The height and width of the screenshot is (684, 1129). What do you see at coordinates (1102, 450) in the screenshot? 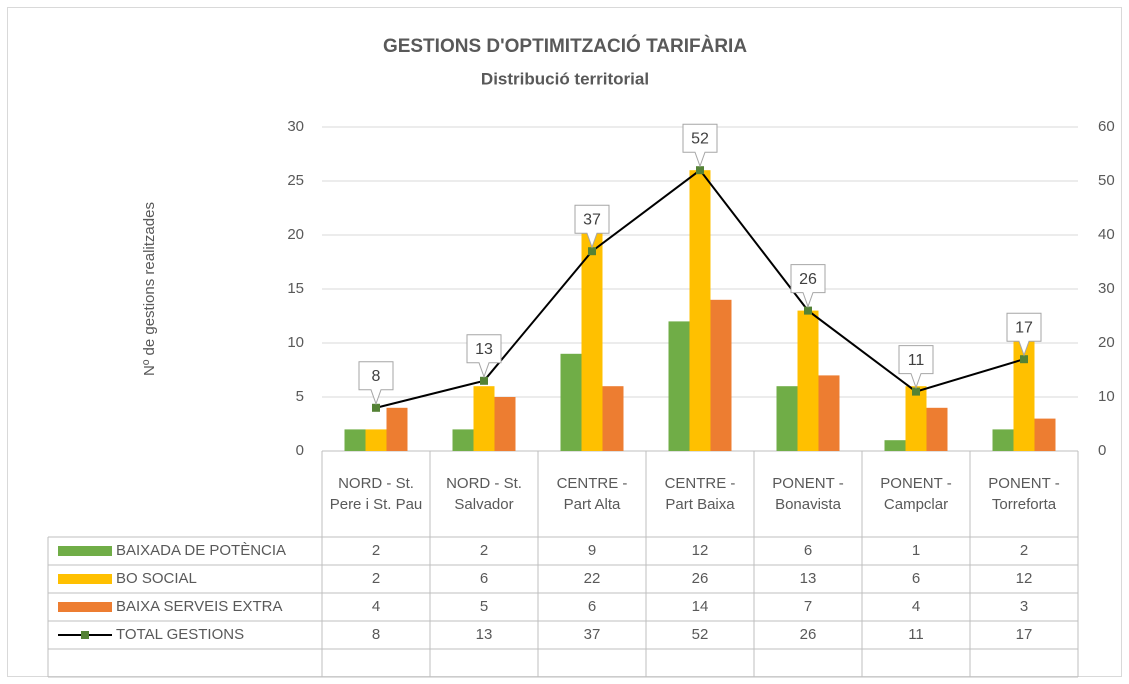
I see `y2-tick-label: 0` at bounding box center [1102, 450].